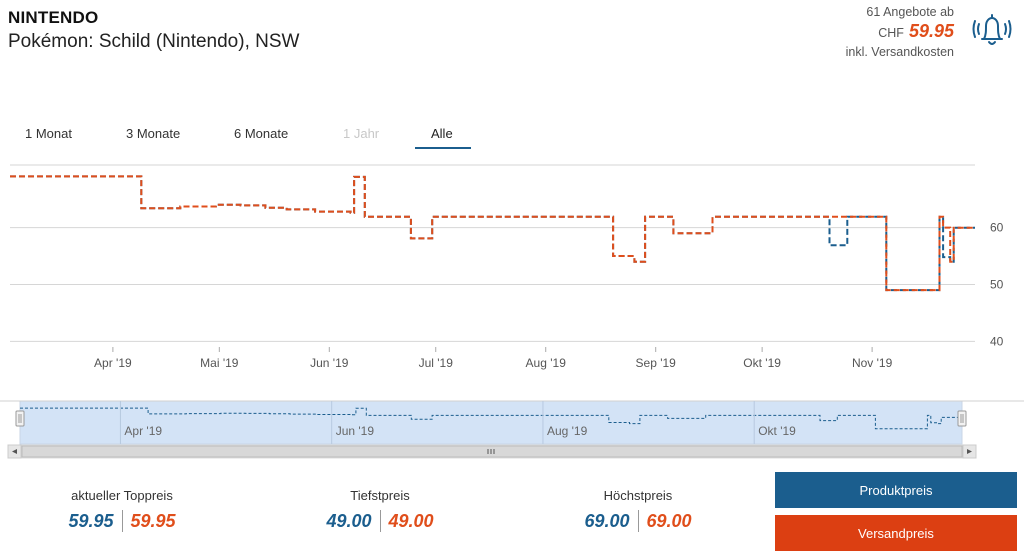  I want to click on shipping-note: inkl. Versandkosten, so click(899, 52).